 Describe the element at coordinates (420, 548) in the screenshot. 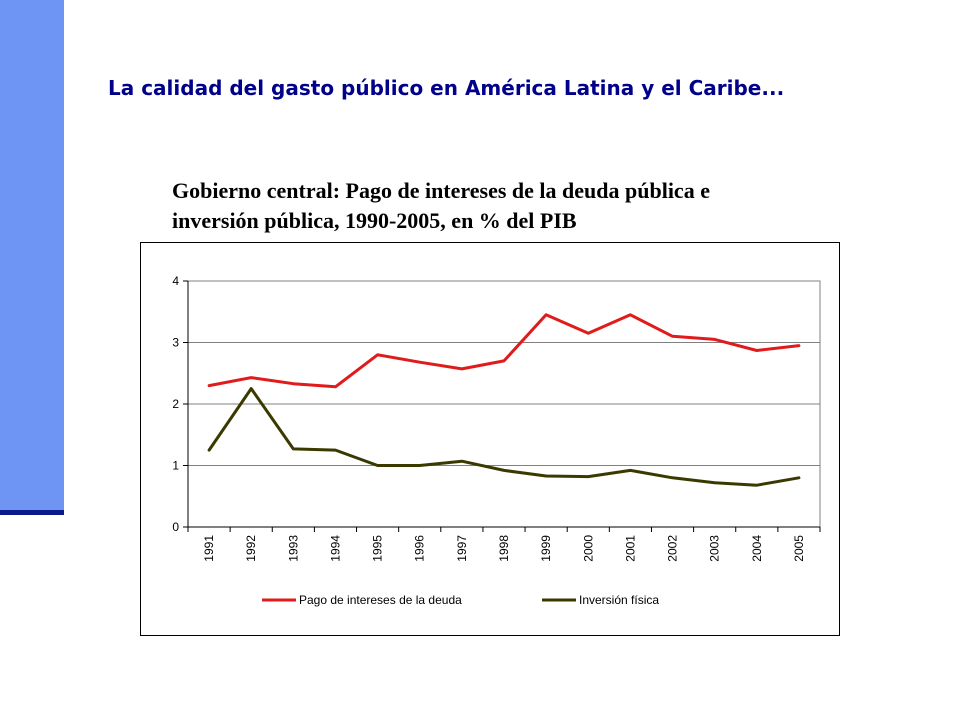

I see `x-tick-label: 1996` at that location.